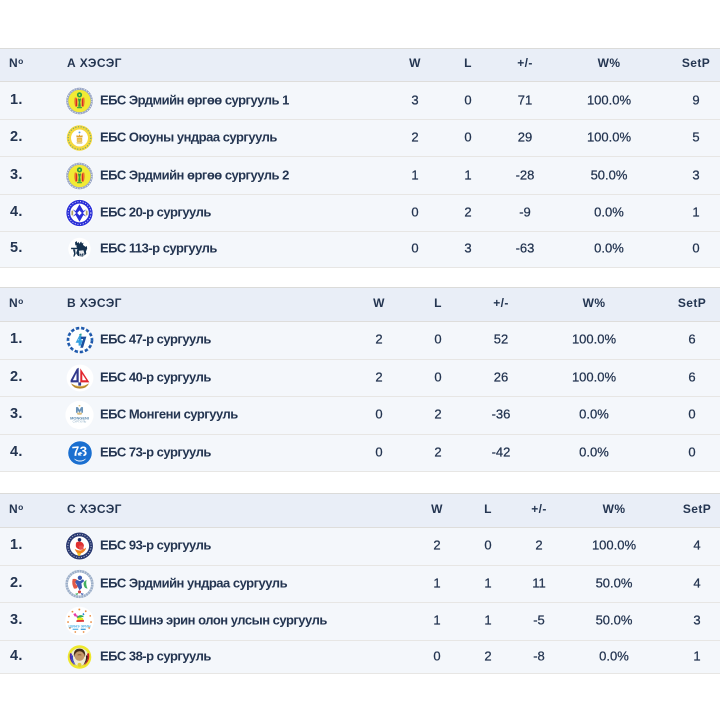 This screenshot has width=720, height=720. I want to click on svg-text: MONGENI, so click(79, 418).